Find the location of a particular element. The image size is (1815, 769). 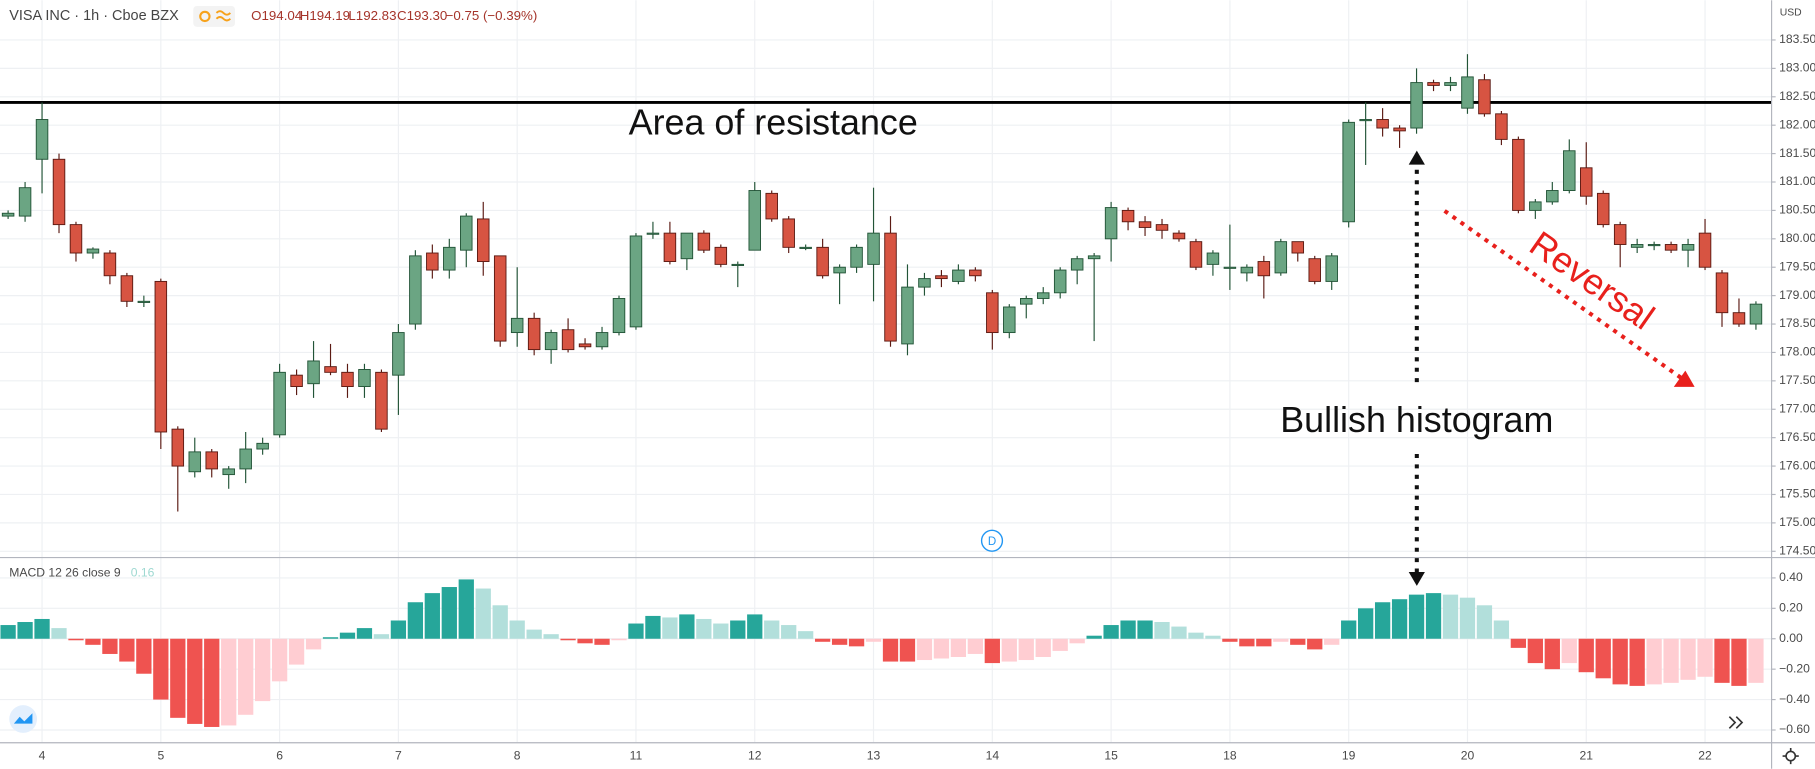

y-tick-label: 177.00 is located at coordinates (1797, 408).